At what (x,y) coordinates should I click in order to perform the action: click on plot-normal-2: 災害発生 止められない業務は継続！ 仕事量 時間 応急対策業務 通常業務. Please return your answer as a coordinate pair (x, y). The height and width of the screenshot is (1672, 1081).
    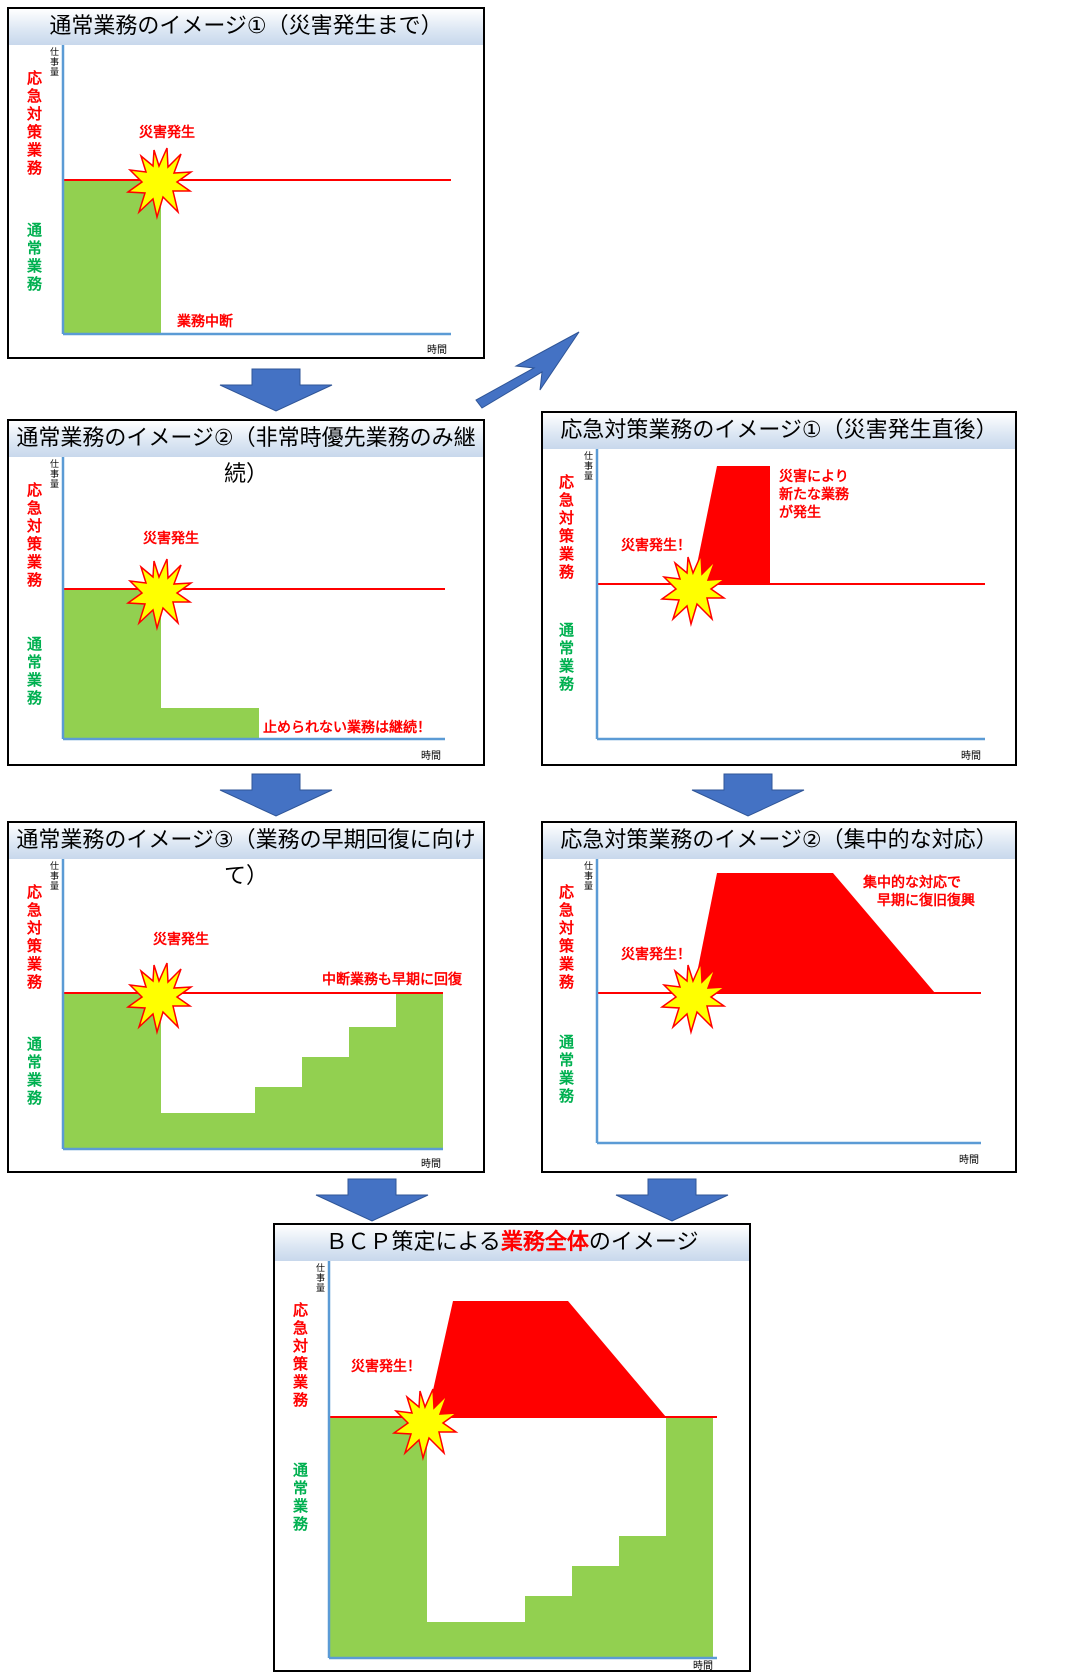
    Looking at the image, I should click on (235, 609).